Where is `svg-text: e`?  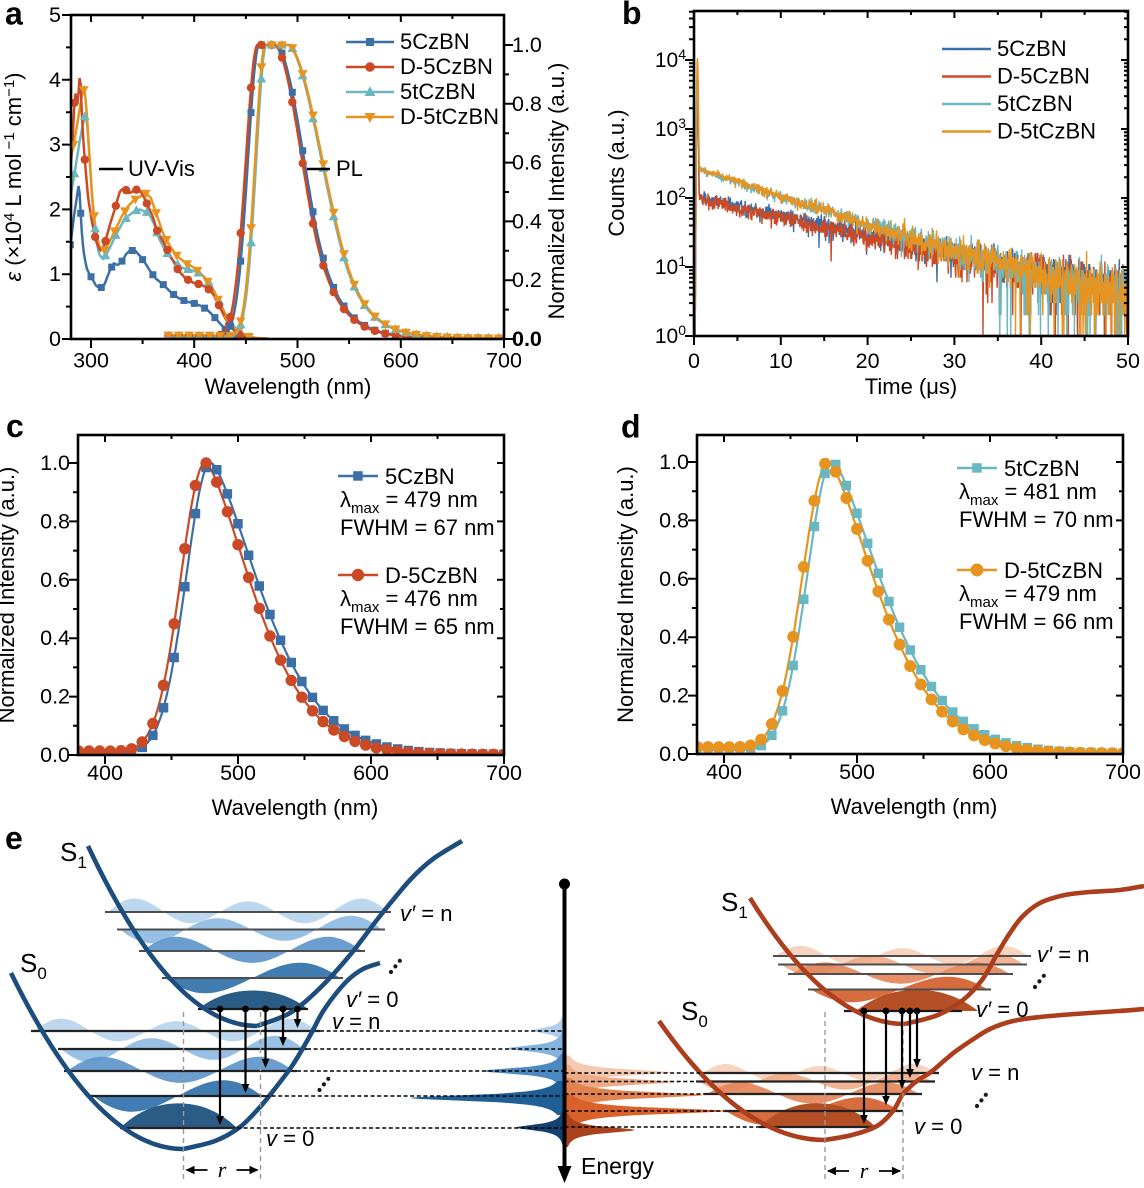 svg-text: e is located at coordinates (14, 838).